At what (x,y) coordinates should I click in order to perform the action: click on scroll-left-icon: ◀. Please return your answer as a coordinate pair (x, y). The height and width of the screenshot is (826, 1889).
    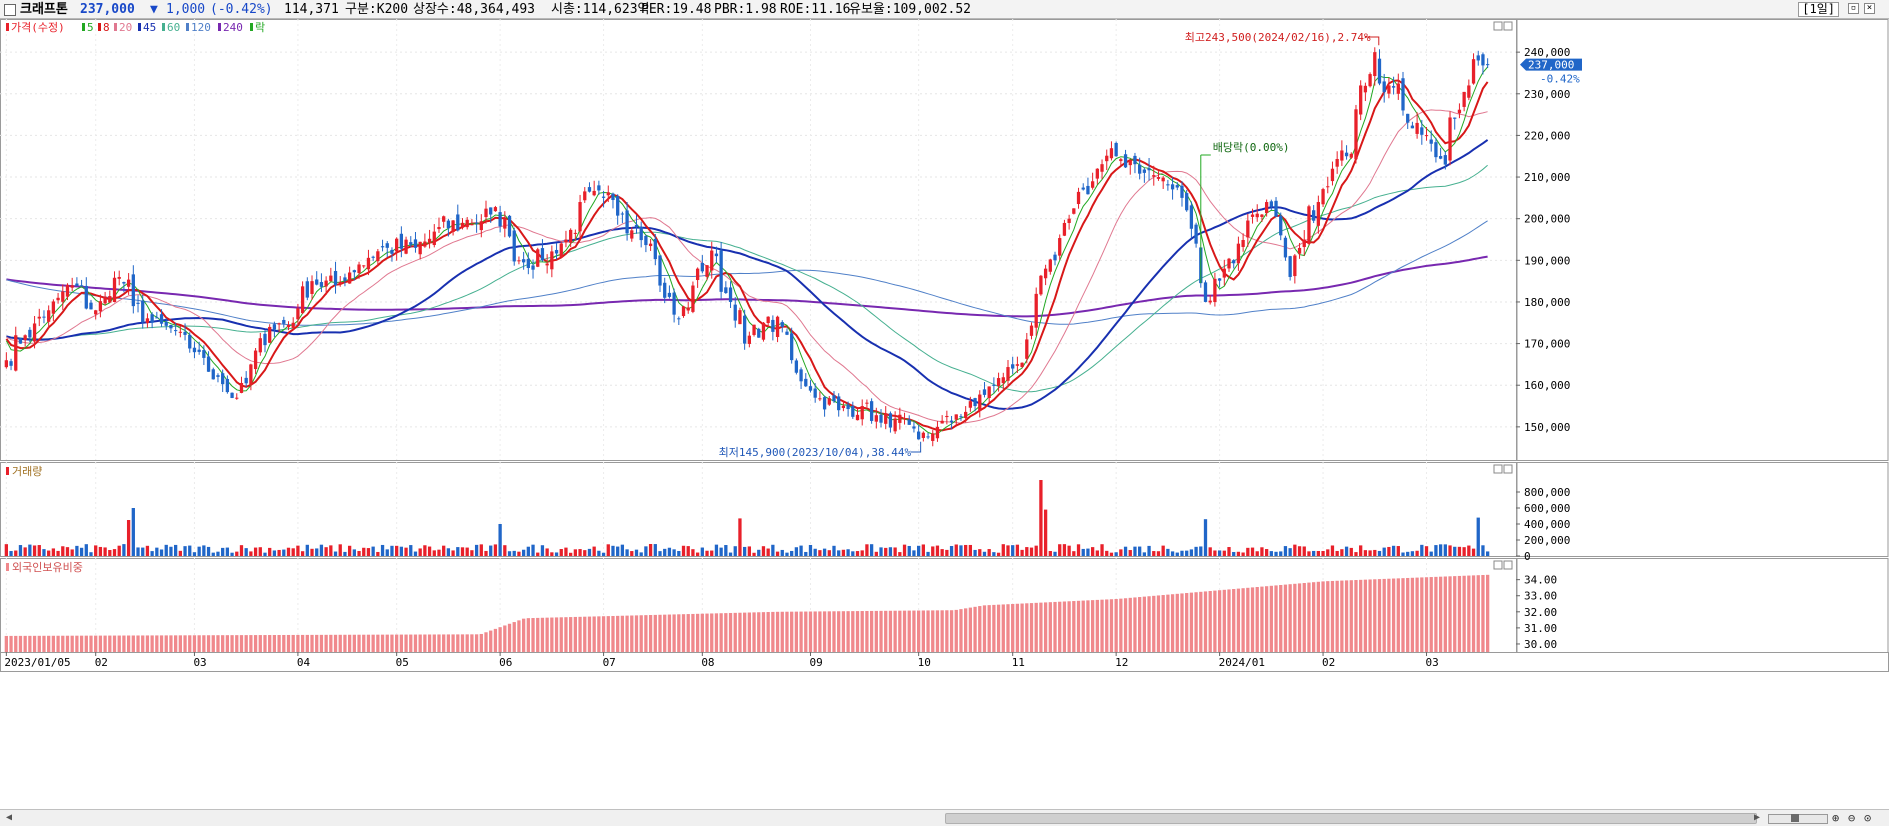
    Looking at the image, I should click on (9, 817).